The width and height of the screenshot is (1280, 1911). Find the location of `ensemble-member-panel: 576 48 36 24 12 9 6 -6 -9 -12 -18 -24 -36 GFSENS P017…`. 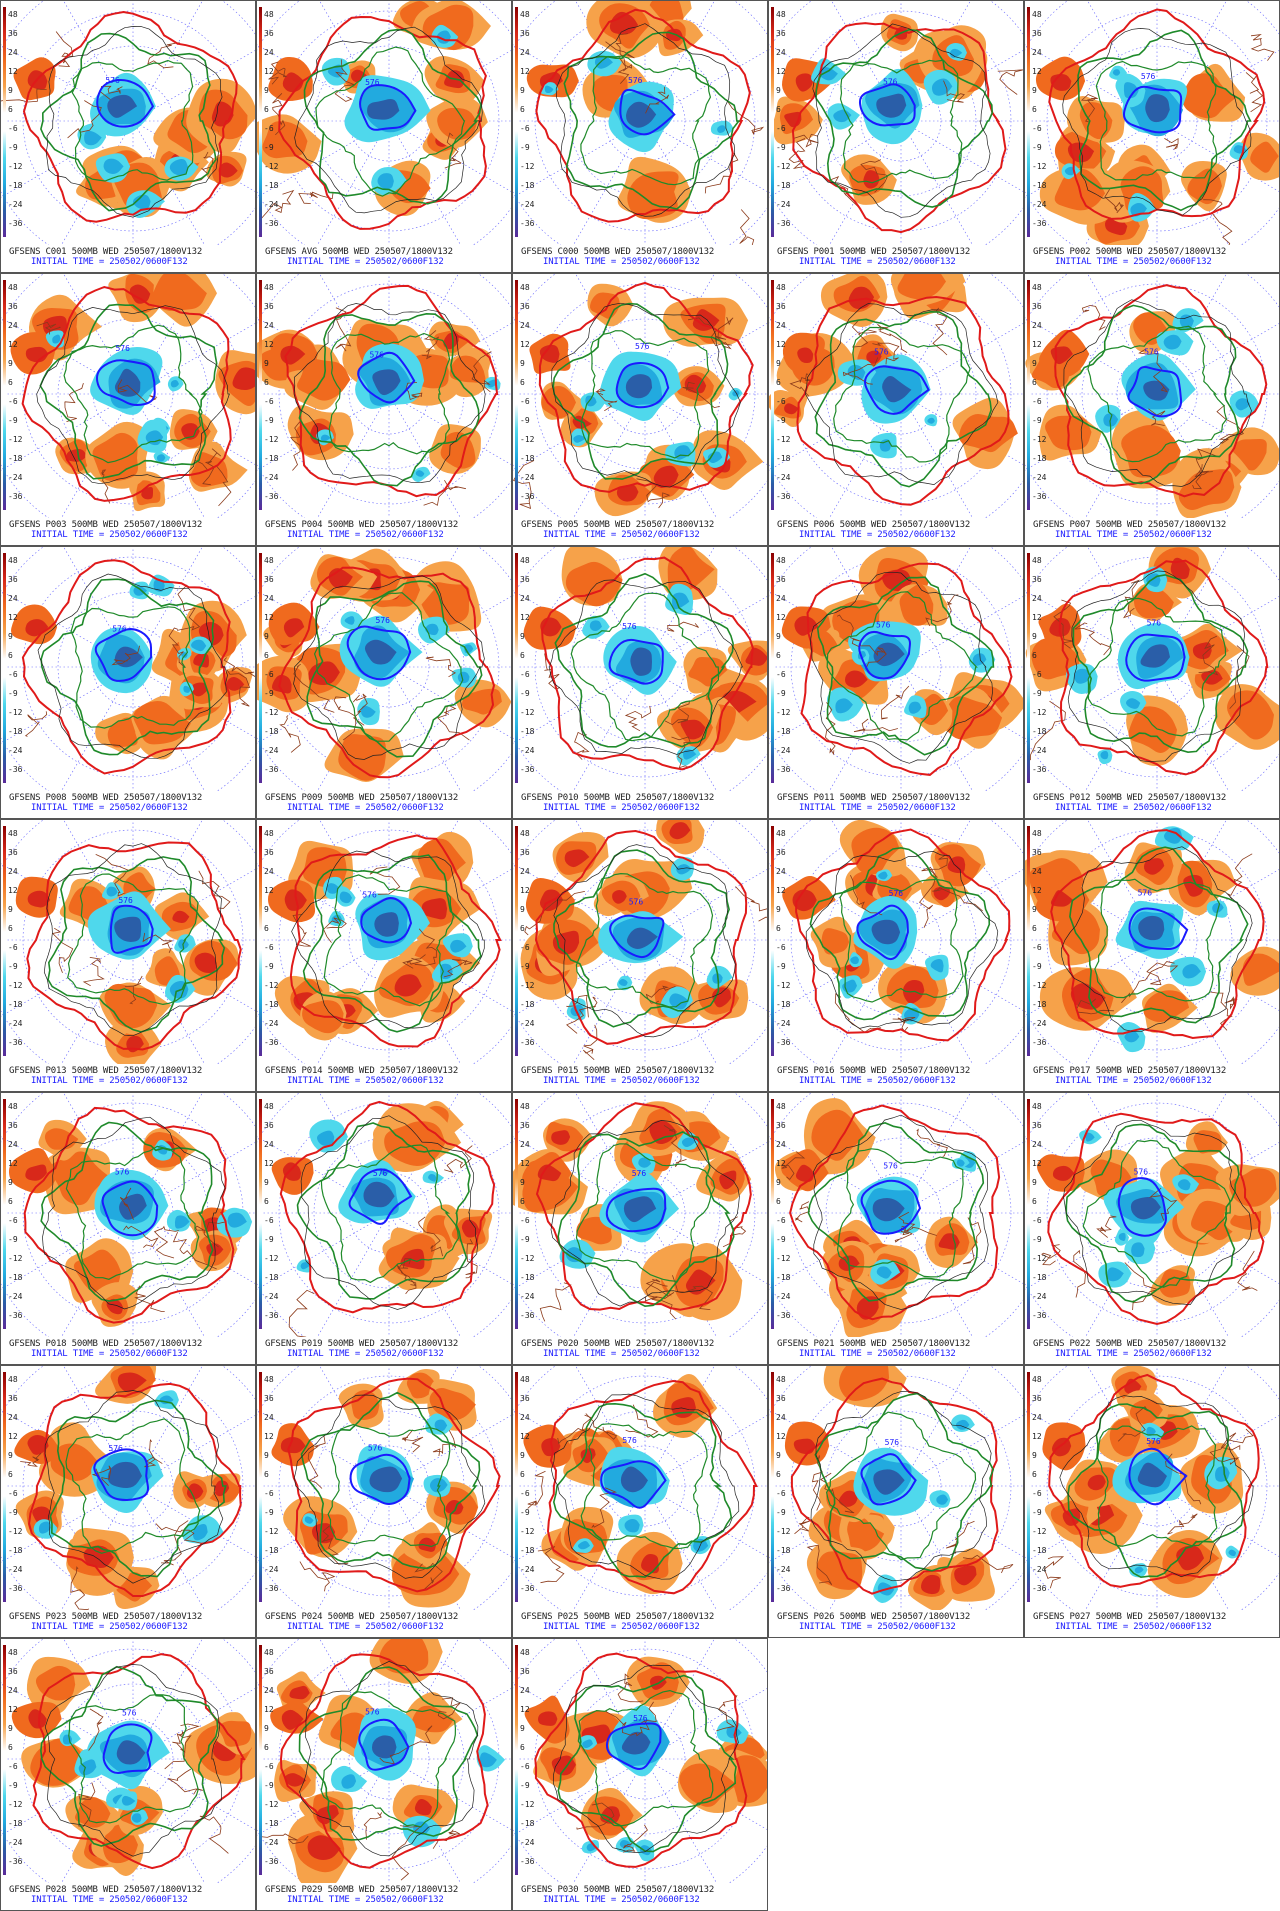

ensemble-member-panel: 576 48 36 24 12 9 6 -6 -9 -12 -18 -24 -36 GFSENS P017… is located at coordinates (1152, 955).